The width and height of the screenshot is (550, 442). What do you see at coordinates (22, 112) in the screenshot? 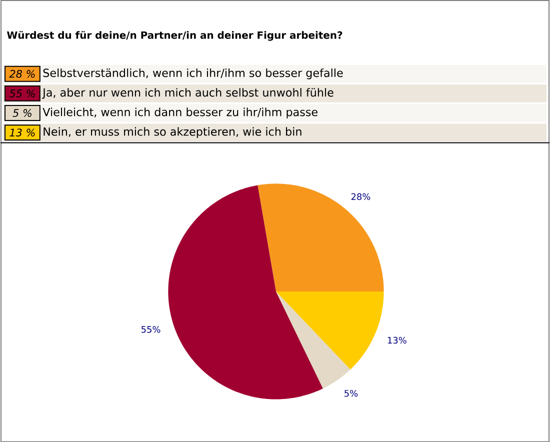
I see `text: 5 %` at bounding box center [22, 112].